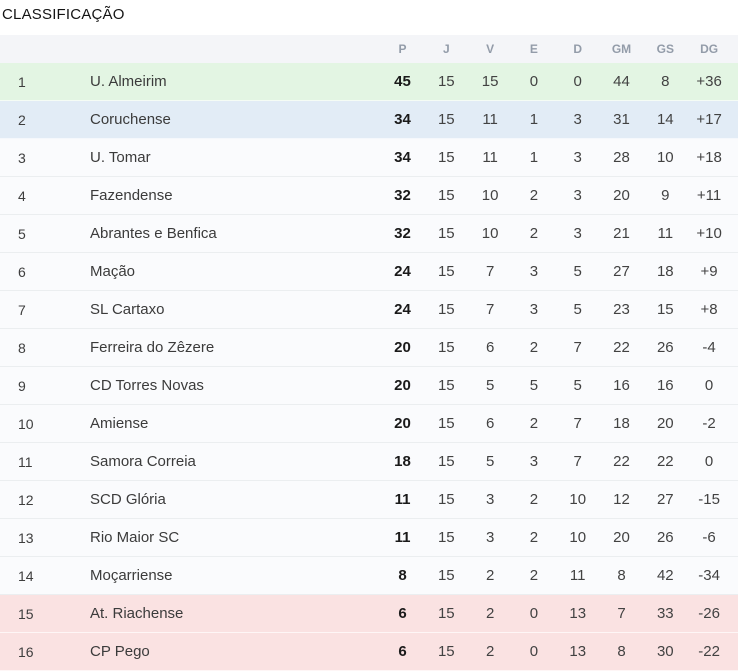  I want to click on table-row: 5 Abrantes e Benfica 32 15 10 2 3 21 11 +10, so click(369, 234).